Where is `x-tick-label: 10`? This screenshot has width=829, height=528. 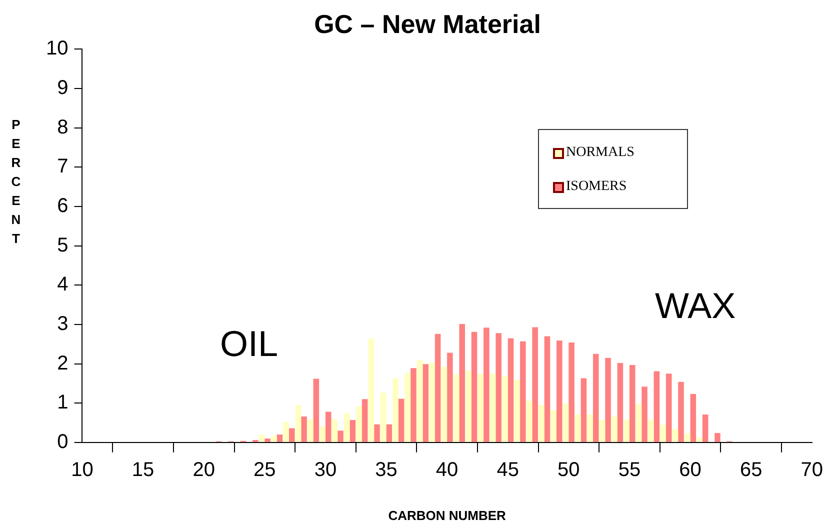 x-tick-label: 10 is located at coordinates (82, 469).